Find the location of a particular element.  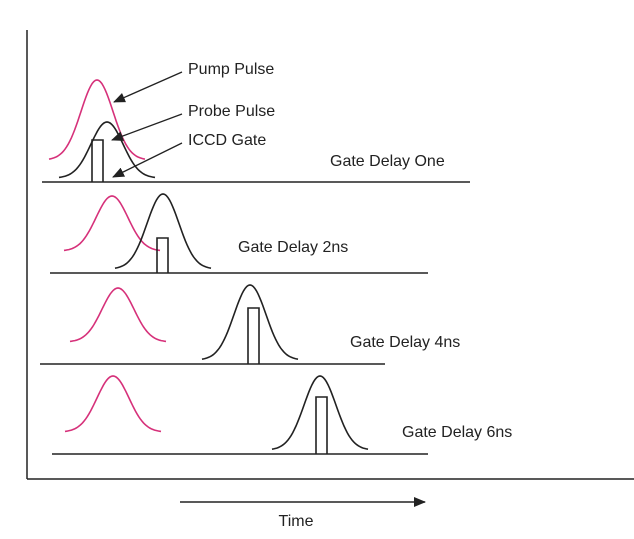

gate-label: ICCD Gate is located at coordinates (227, 140).